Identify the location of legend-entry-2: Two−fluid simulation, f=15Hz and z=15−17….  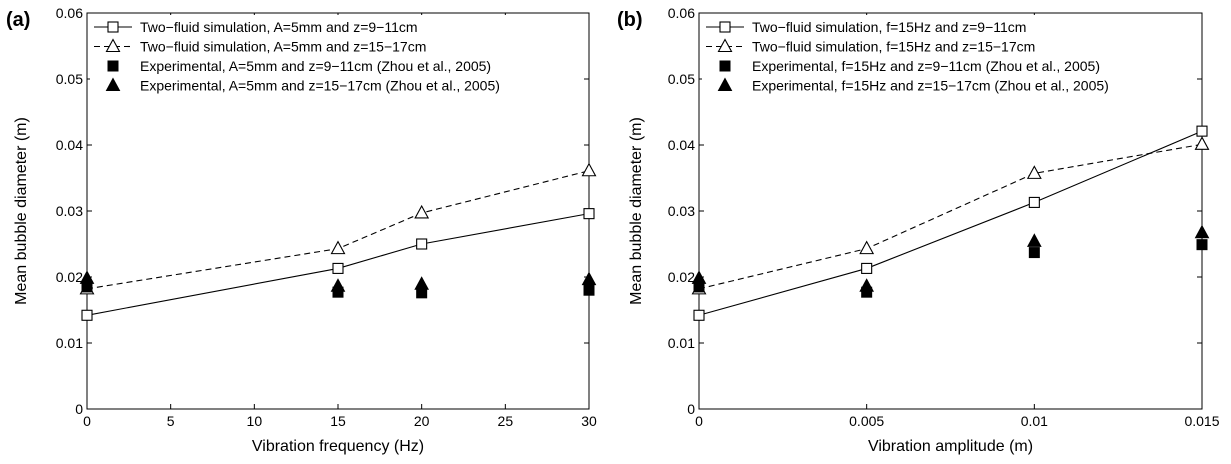
(870, 46).